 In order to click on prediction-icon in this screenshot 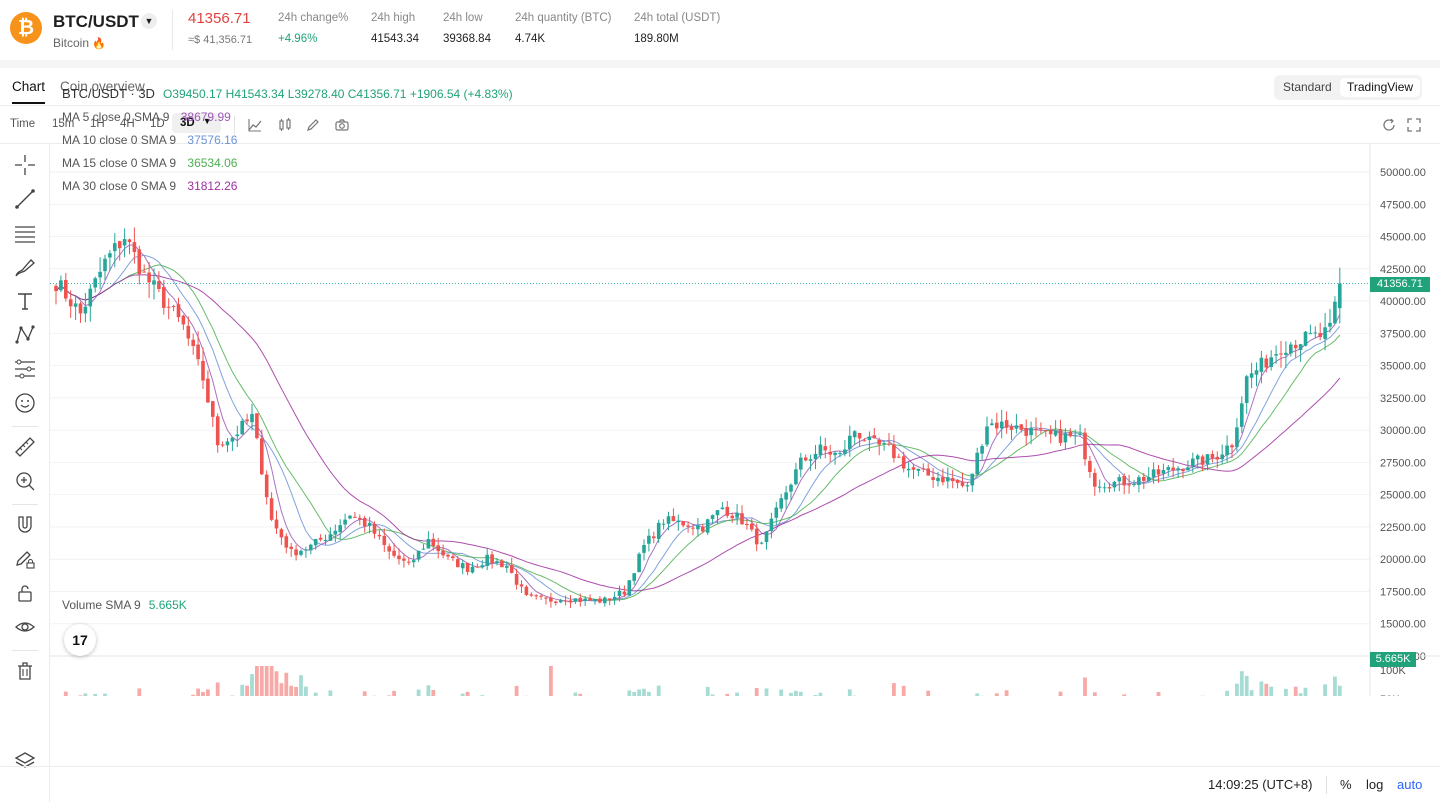, I will do `click(25, 371)`.